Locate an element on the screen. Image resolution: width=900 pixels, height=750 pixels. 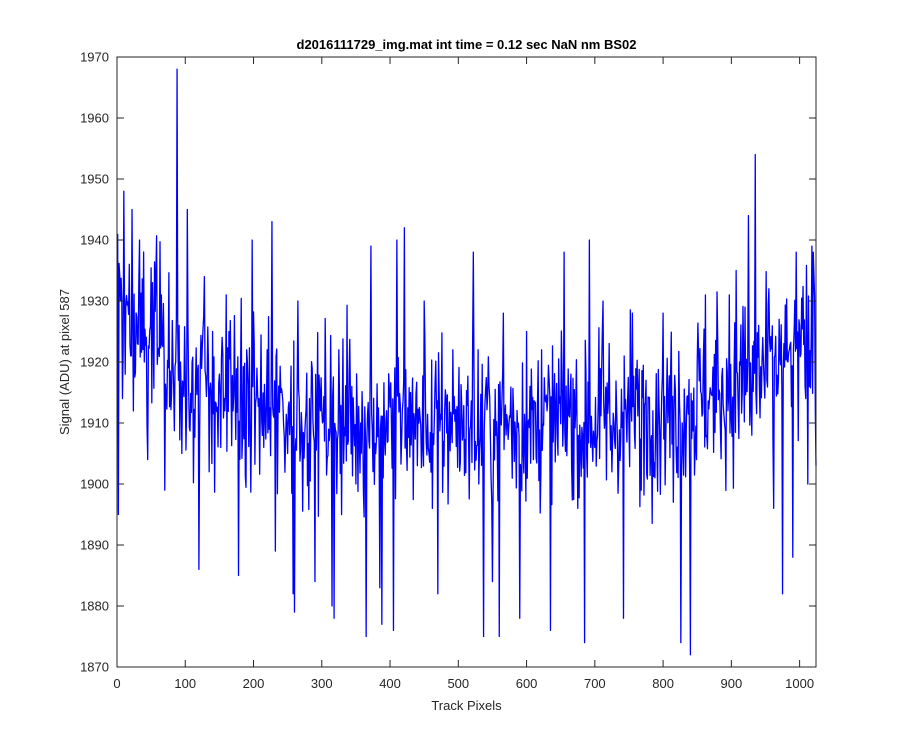
y-tick-label: 1960 is located at coordinates (94, 118).